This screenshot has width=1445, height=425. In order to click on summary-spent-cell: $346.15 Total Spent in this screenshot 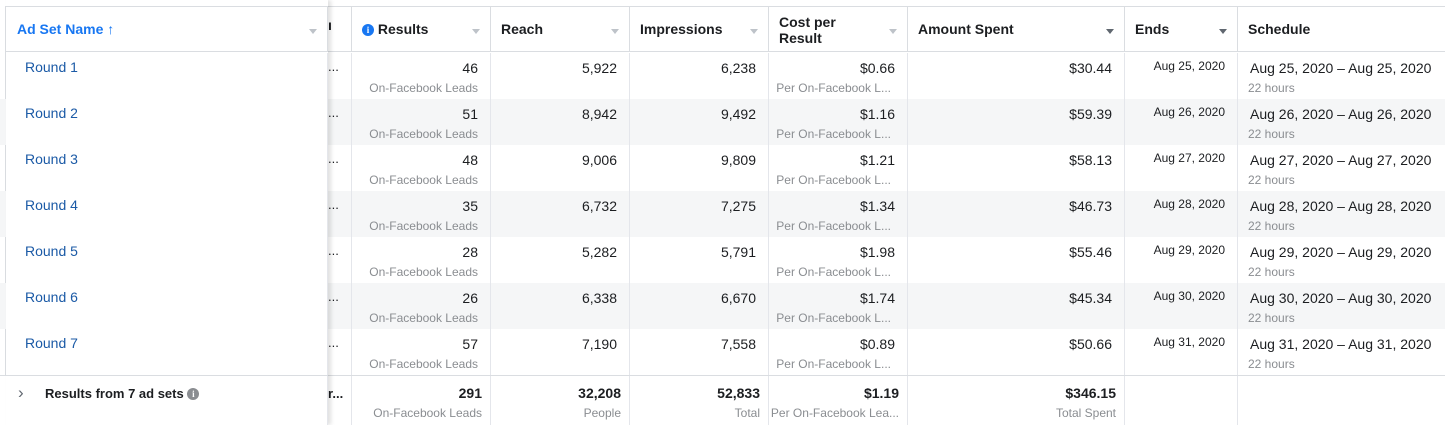, I will do `click(1016, 400)`.